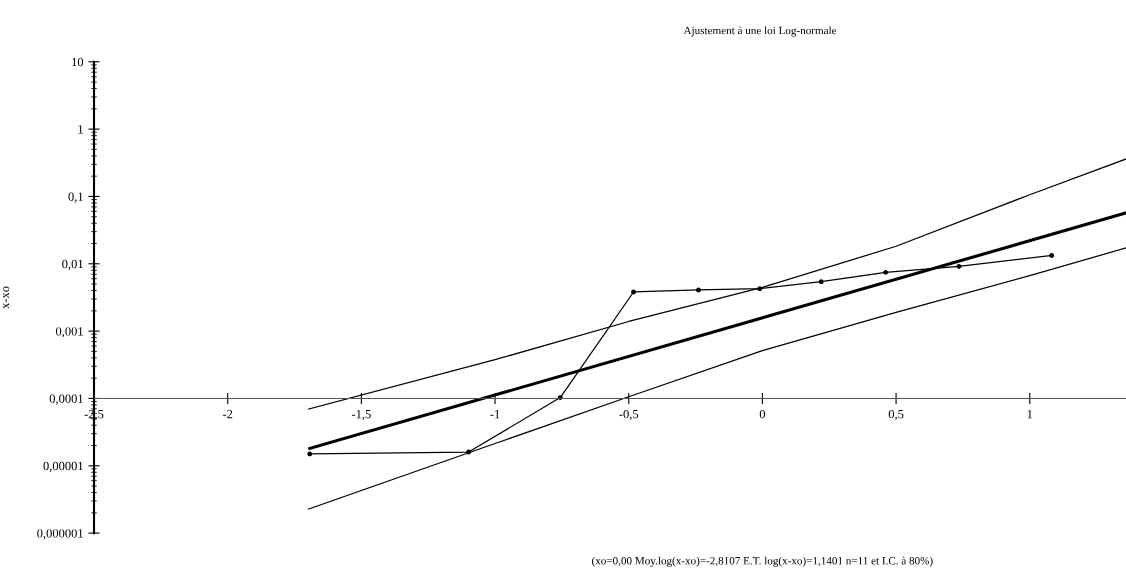 This screenshot has height=572, width=1126. Describe the element at coordinates (495, 414) in the screenshot. I see `x-tick-label: -1` at that location.